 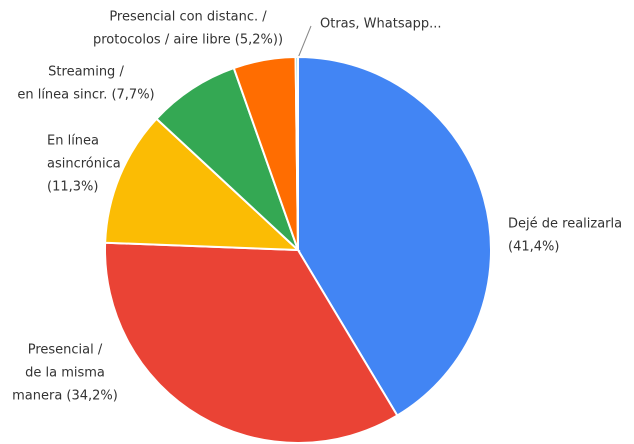 What do you see at coordinates (533, 247) in the screenshot?
I see `slice-label: (41,4%)` at bounding box center [533, 247].